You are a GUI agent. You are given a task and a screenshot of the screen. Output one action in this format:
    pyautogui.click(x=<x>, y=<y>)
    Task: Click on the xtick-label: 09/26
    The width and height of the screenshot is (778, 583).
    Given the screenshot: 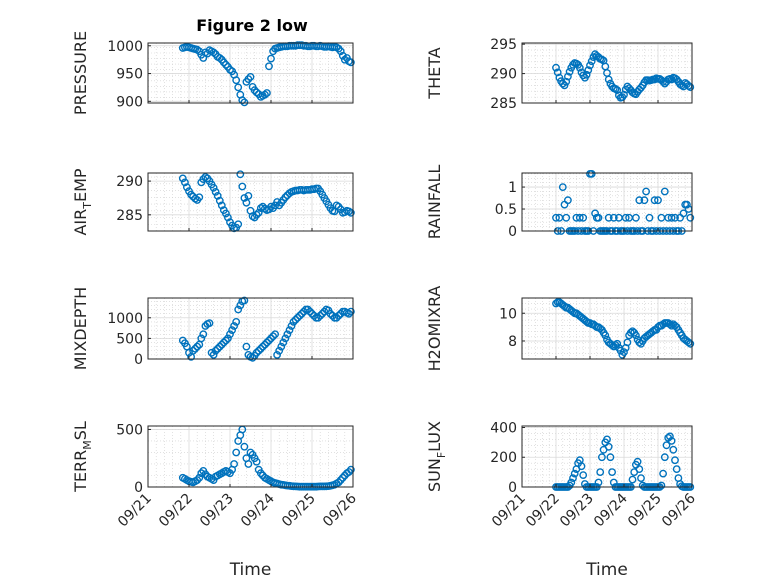 What is the action you would take?
    pyautogui.click(x=679, y=510)
    